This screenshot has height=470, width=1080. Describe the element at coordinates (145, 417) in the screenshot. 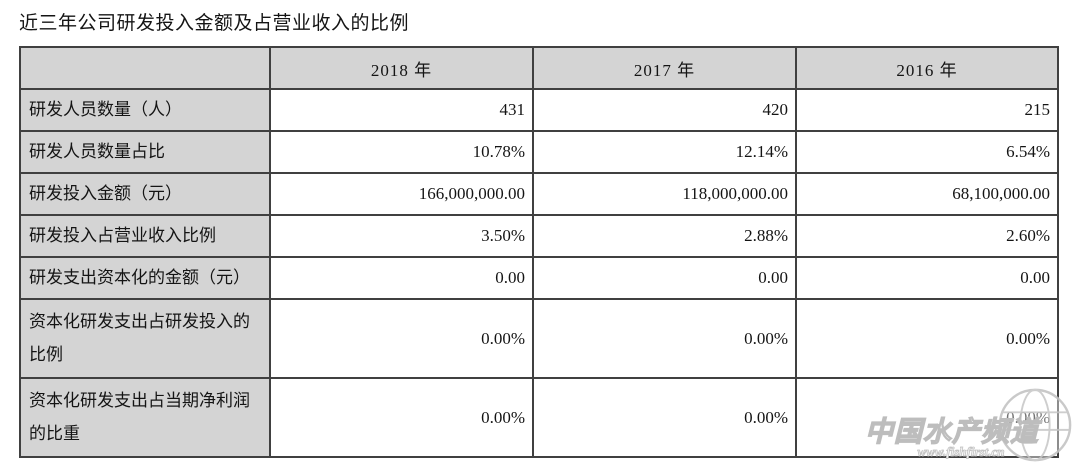

I see `row-label: 资本化研发支出占当期净利润的比重` at that location.